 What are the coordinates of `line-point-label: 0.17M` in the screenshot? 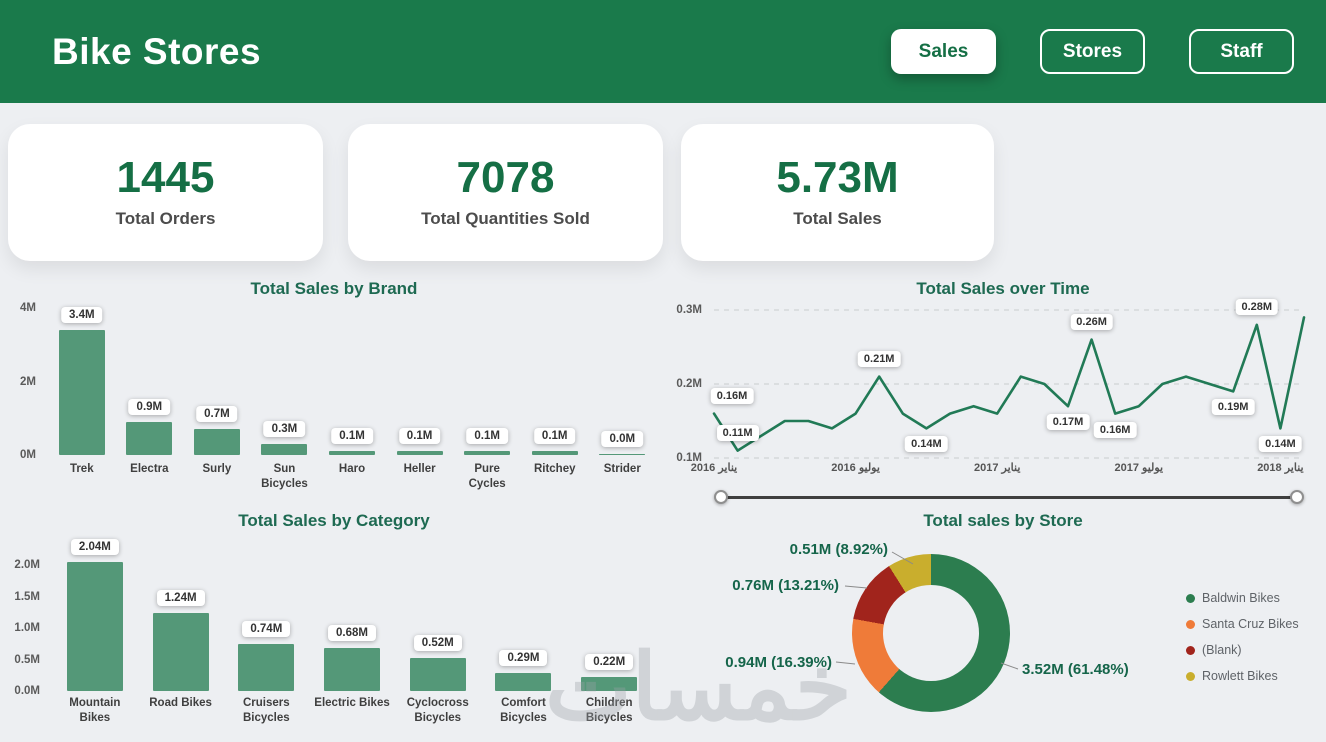 It's located at (1068, 422).